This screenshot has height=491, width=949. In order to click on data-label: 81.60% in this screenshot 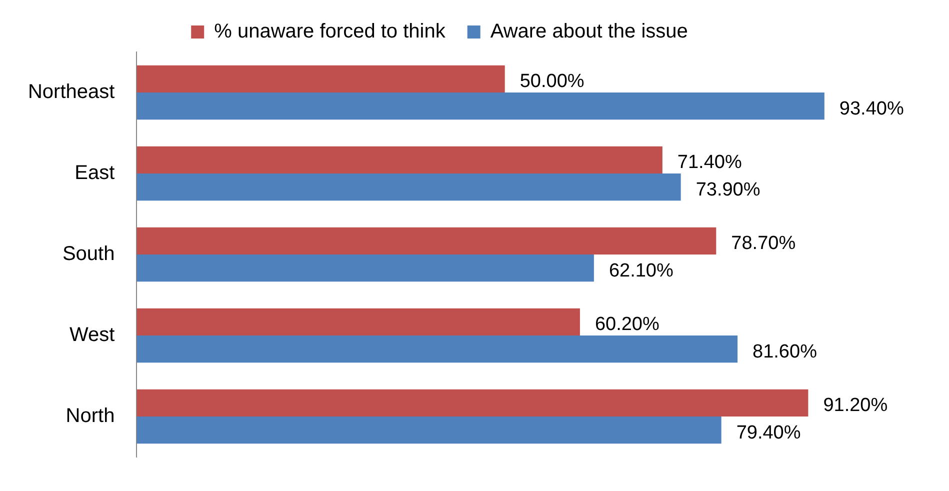, I will do `click(785, 351)`.